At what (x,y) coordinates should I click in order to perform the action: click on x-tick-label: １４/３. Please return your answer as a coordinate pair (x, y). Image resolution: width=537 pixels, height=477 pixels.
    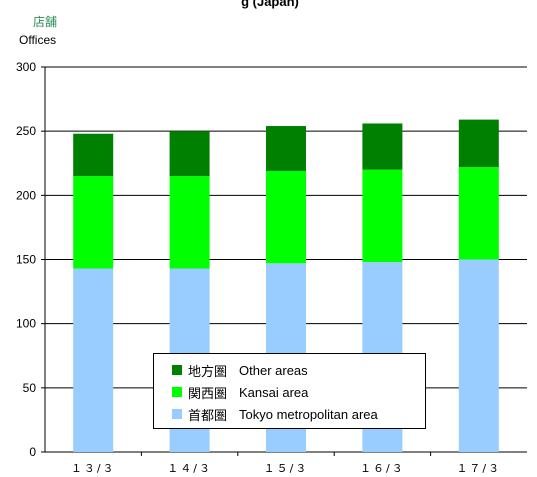
    Looking at the image, I should click on (189, 468).